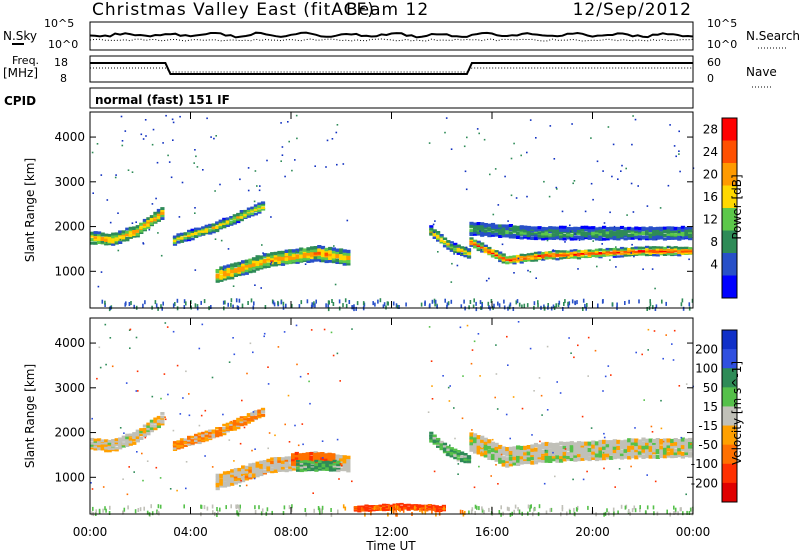 The width and height of the screenshot is (800, 558). I want to click on nave-tick-bottom: 0, so click(710, 78).